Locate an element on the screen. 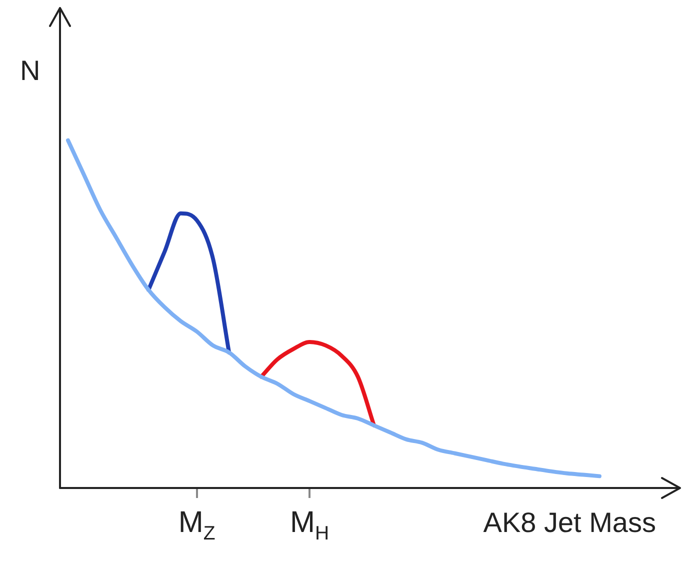 The image size is (688, 561). y-axis-title: N is located at coordinates (30, 70).